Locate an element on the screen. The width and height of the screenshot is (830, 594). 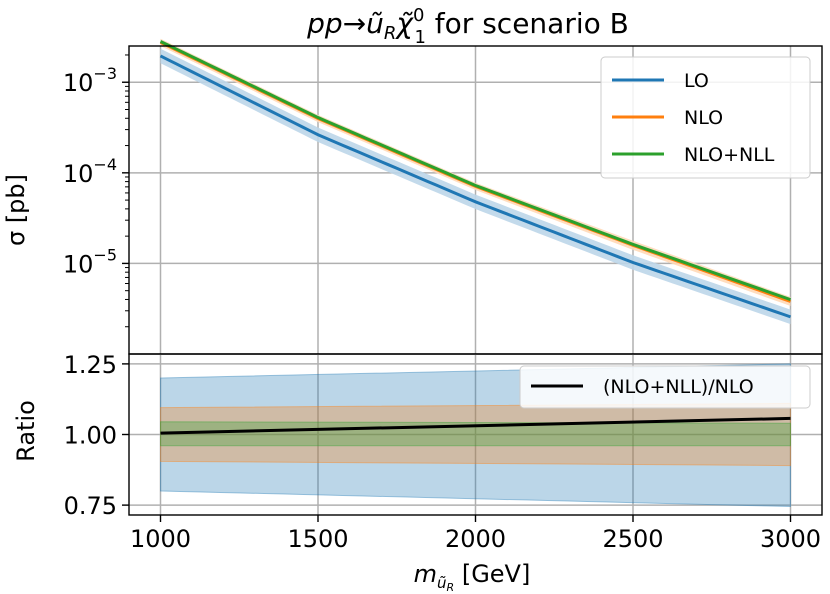
bottom-lines is located at coordinates (475, 425).